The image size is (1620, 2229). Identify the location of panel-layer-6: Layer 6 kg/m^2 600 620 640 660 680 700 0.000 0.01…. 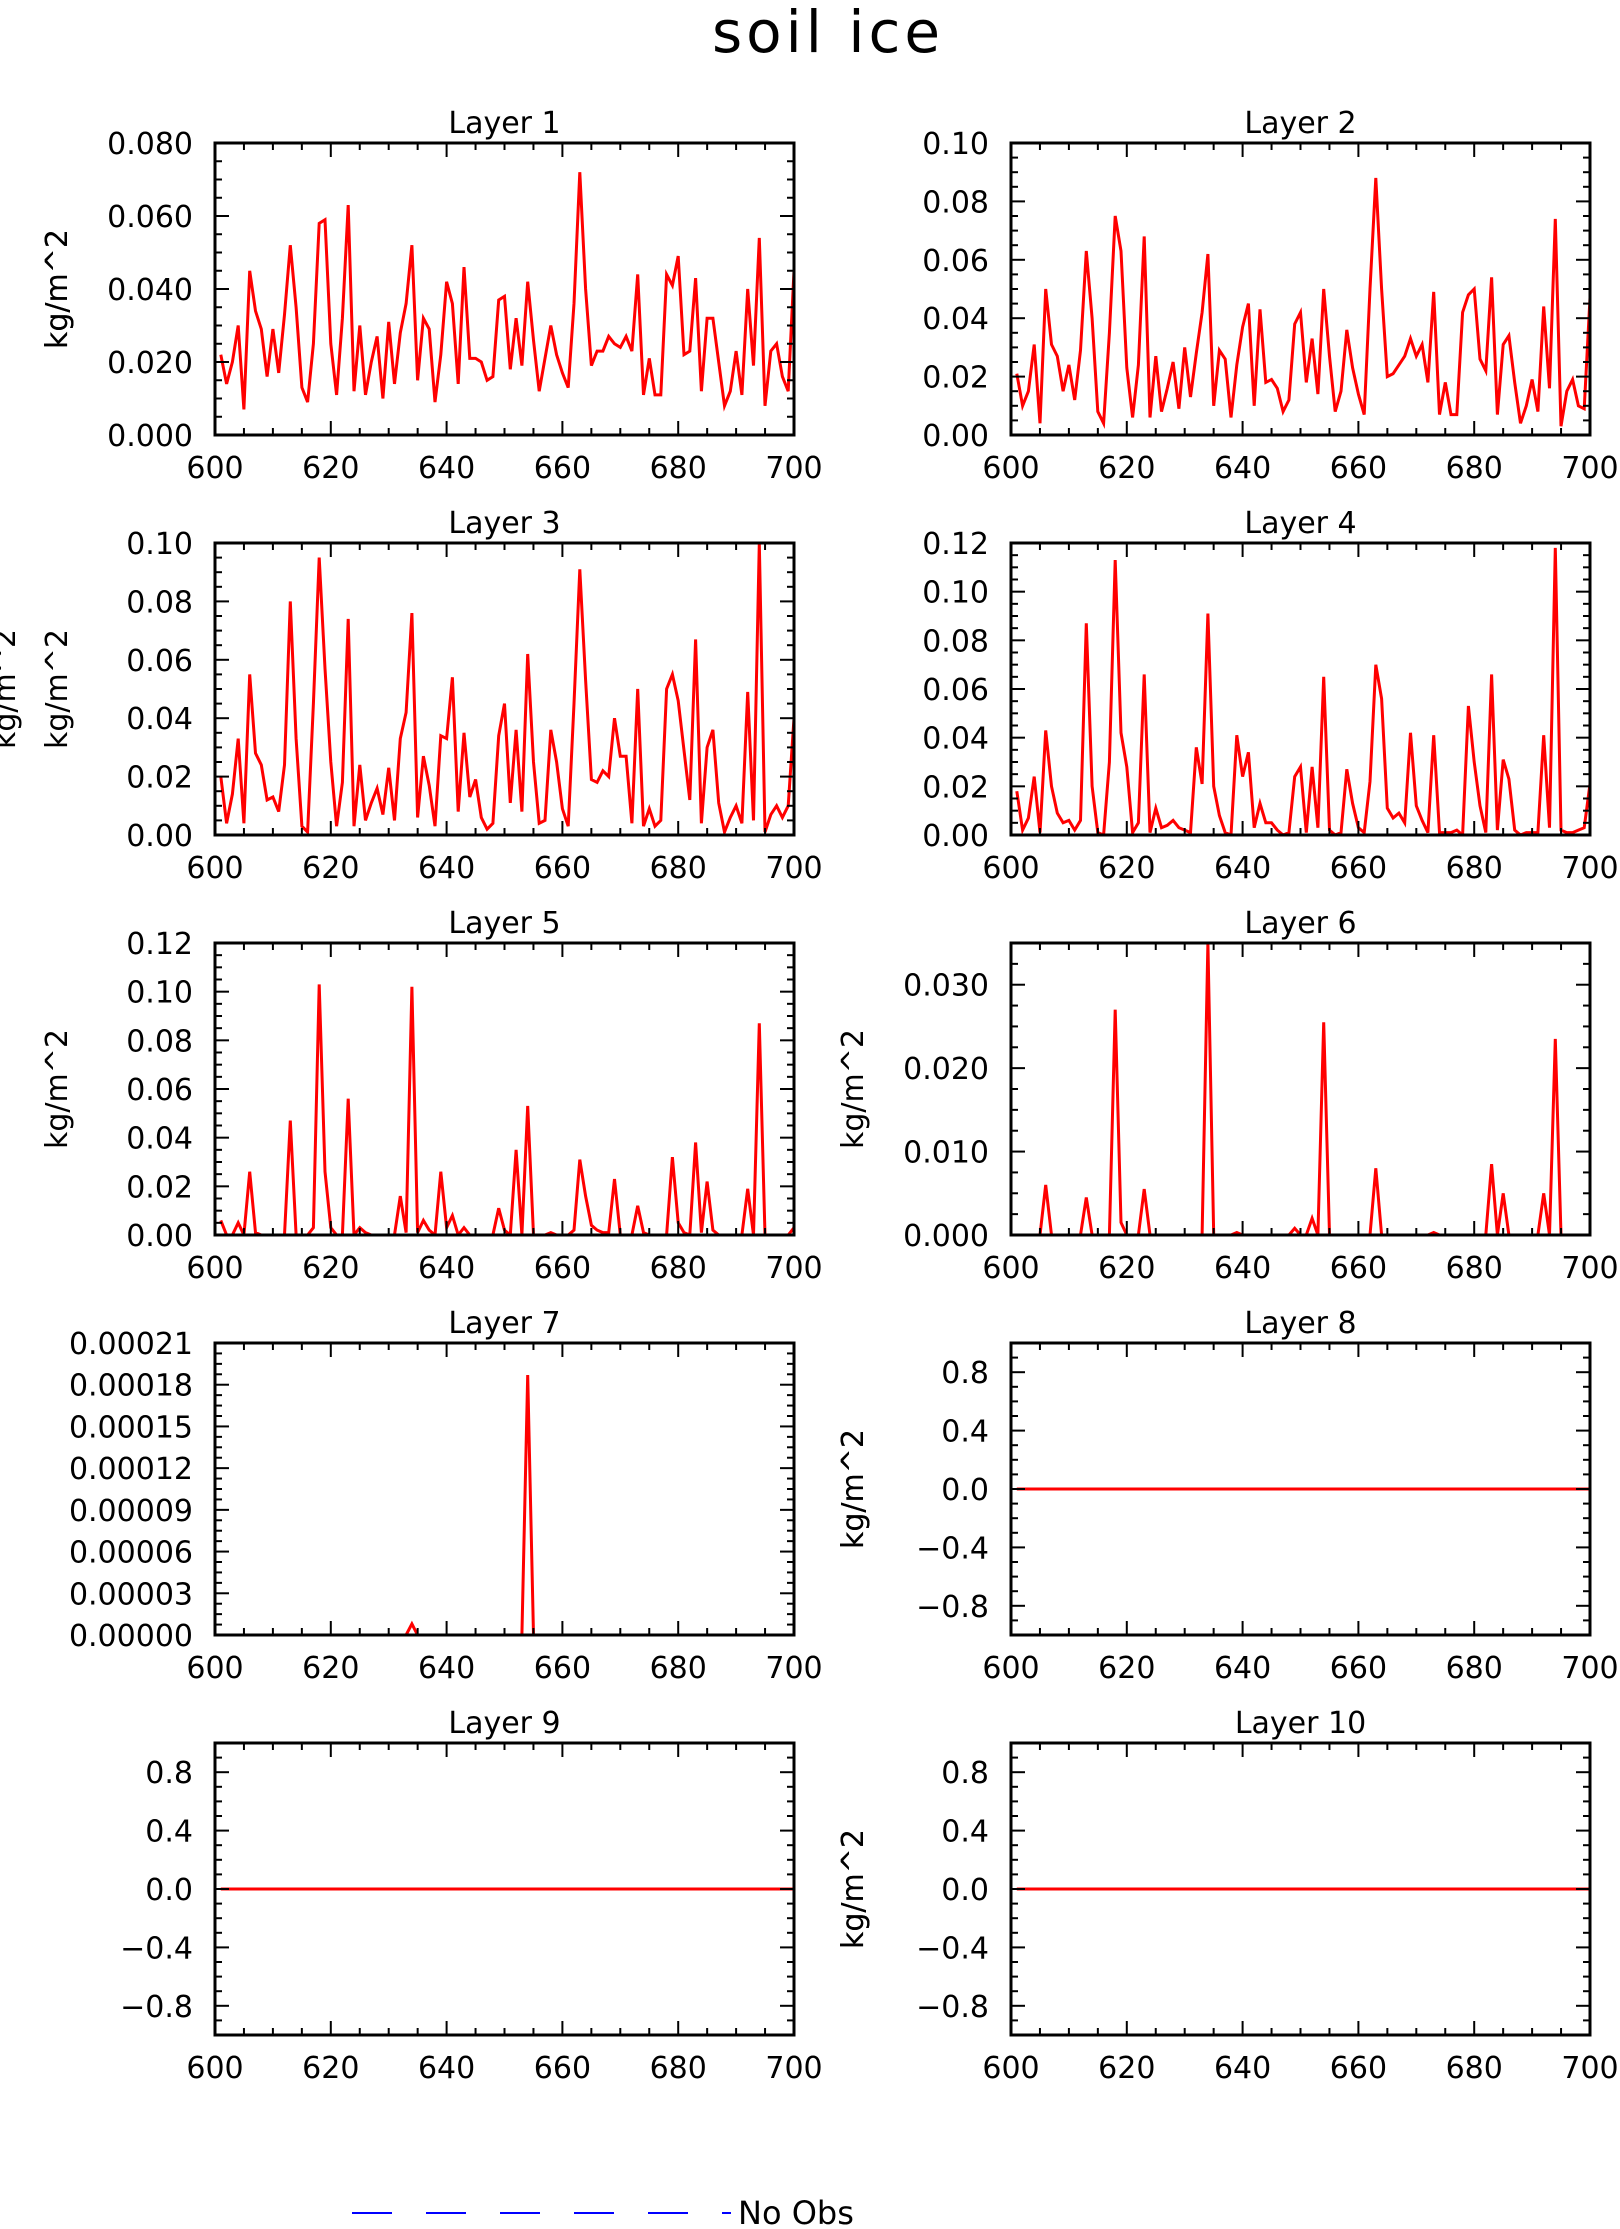
(1227, 1096).